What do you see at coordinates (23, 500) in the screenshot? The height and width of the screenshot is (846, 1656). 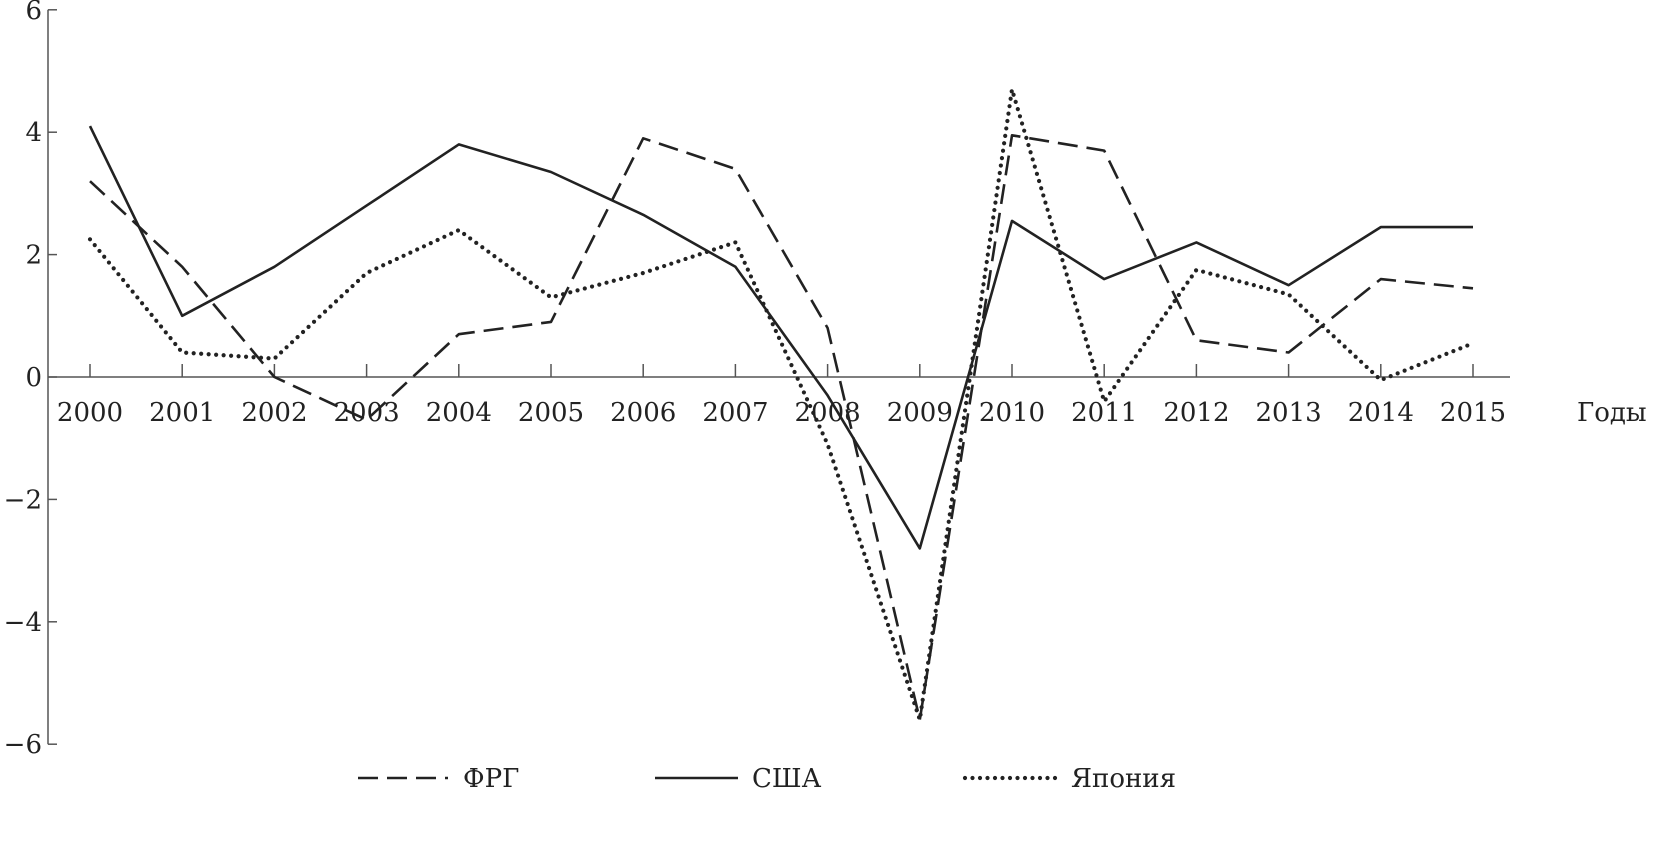 I see `y-tick-label: −2` at bounding box center [23, 500].